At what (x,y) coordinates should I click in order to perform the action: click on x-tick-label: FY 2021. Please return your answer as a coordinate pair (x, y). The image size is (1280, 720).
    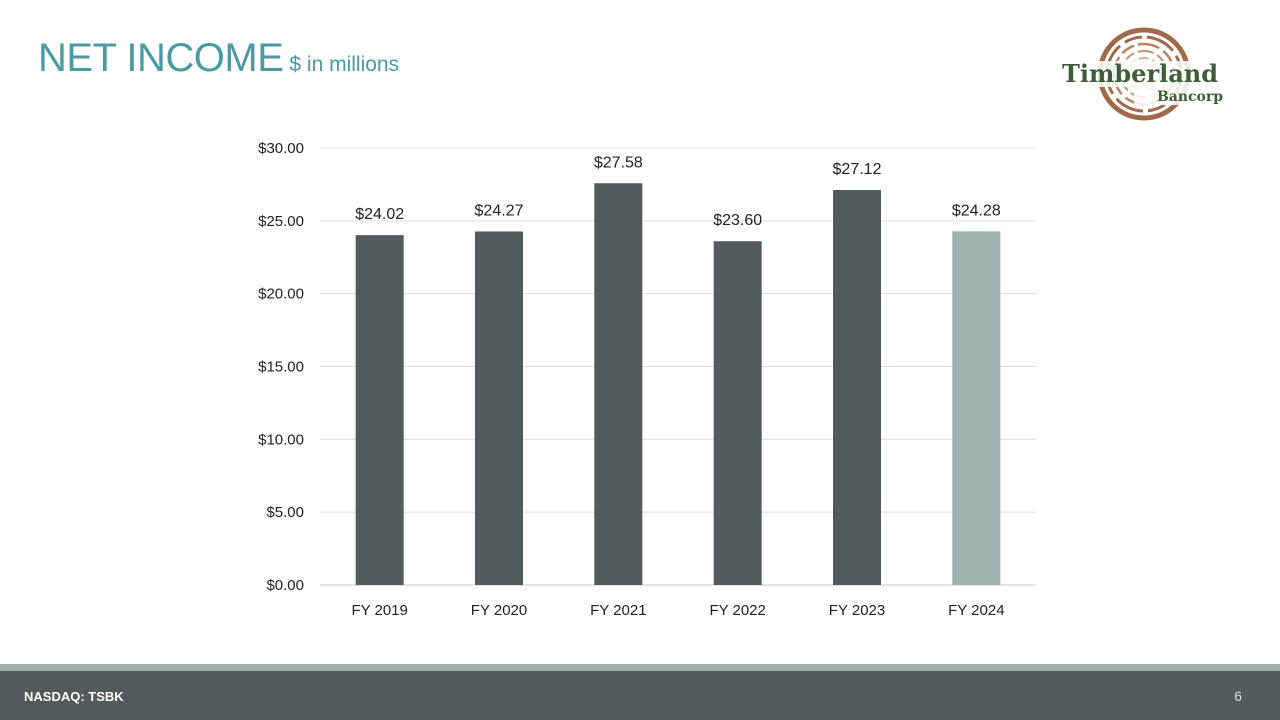
    Looking at the image, I should click on (618, 610).